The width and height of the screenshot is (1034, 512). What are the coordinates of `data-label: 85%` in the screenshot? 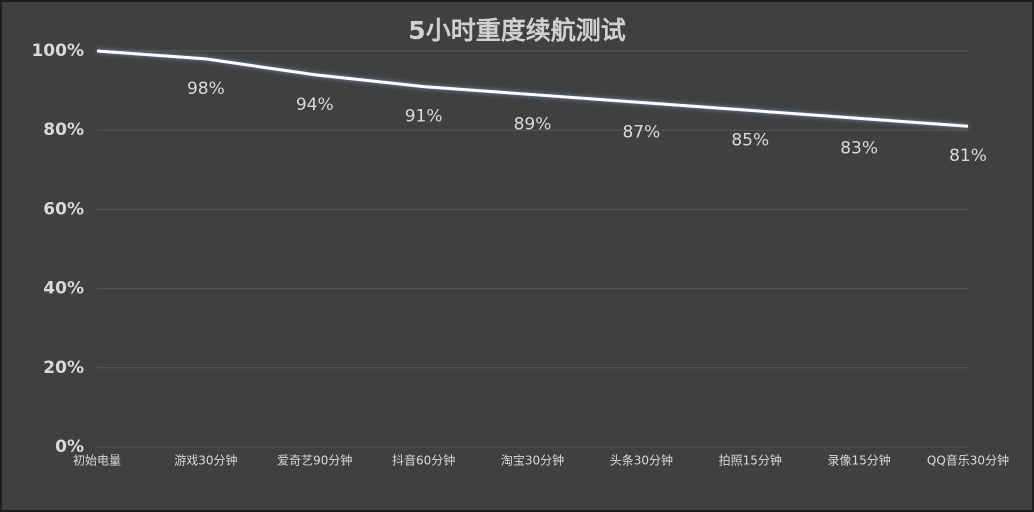 It's located at (750, 140).